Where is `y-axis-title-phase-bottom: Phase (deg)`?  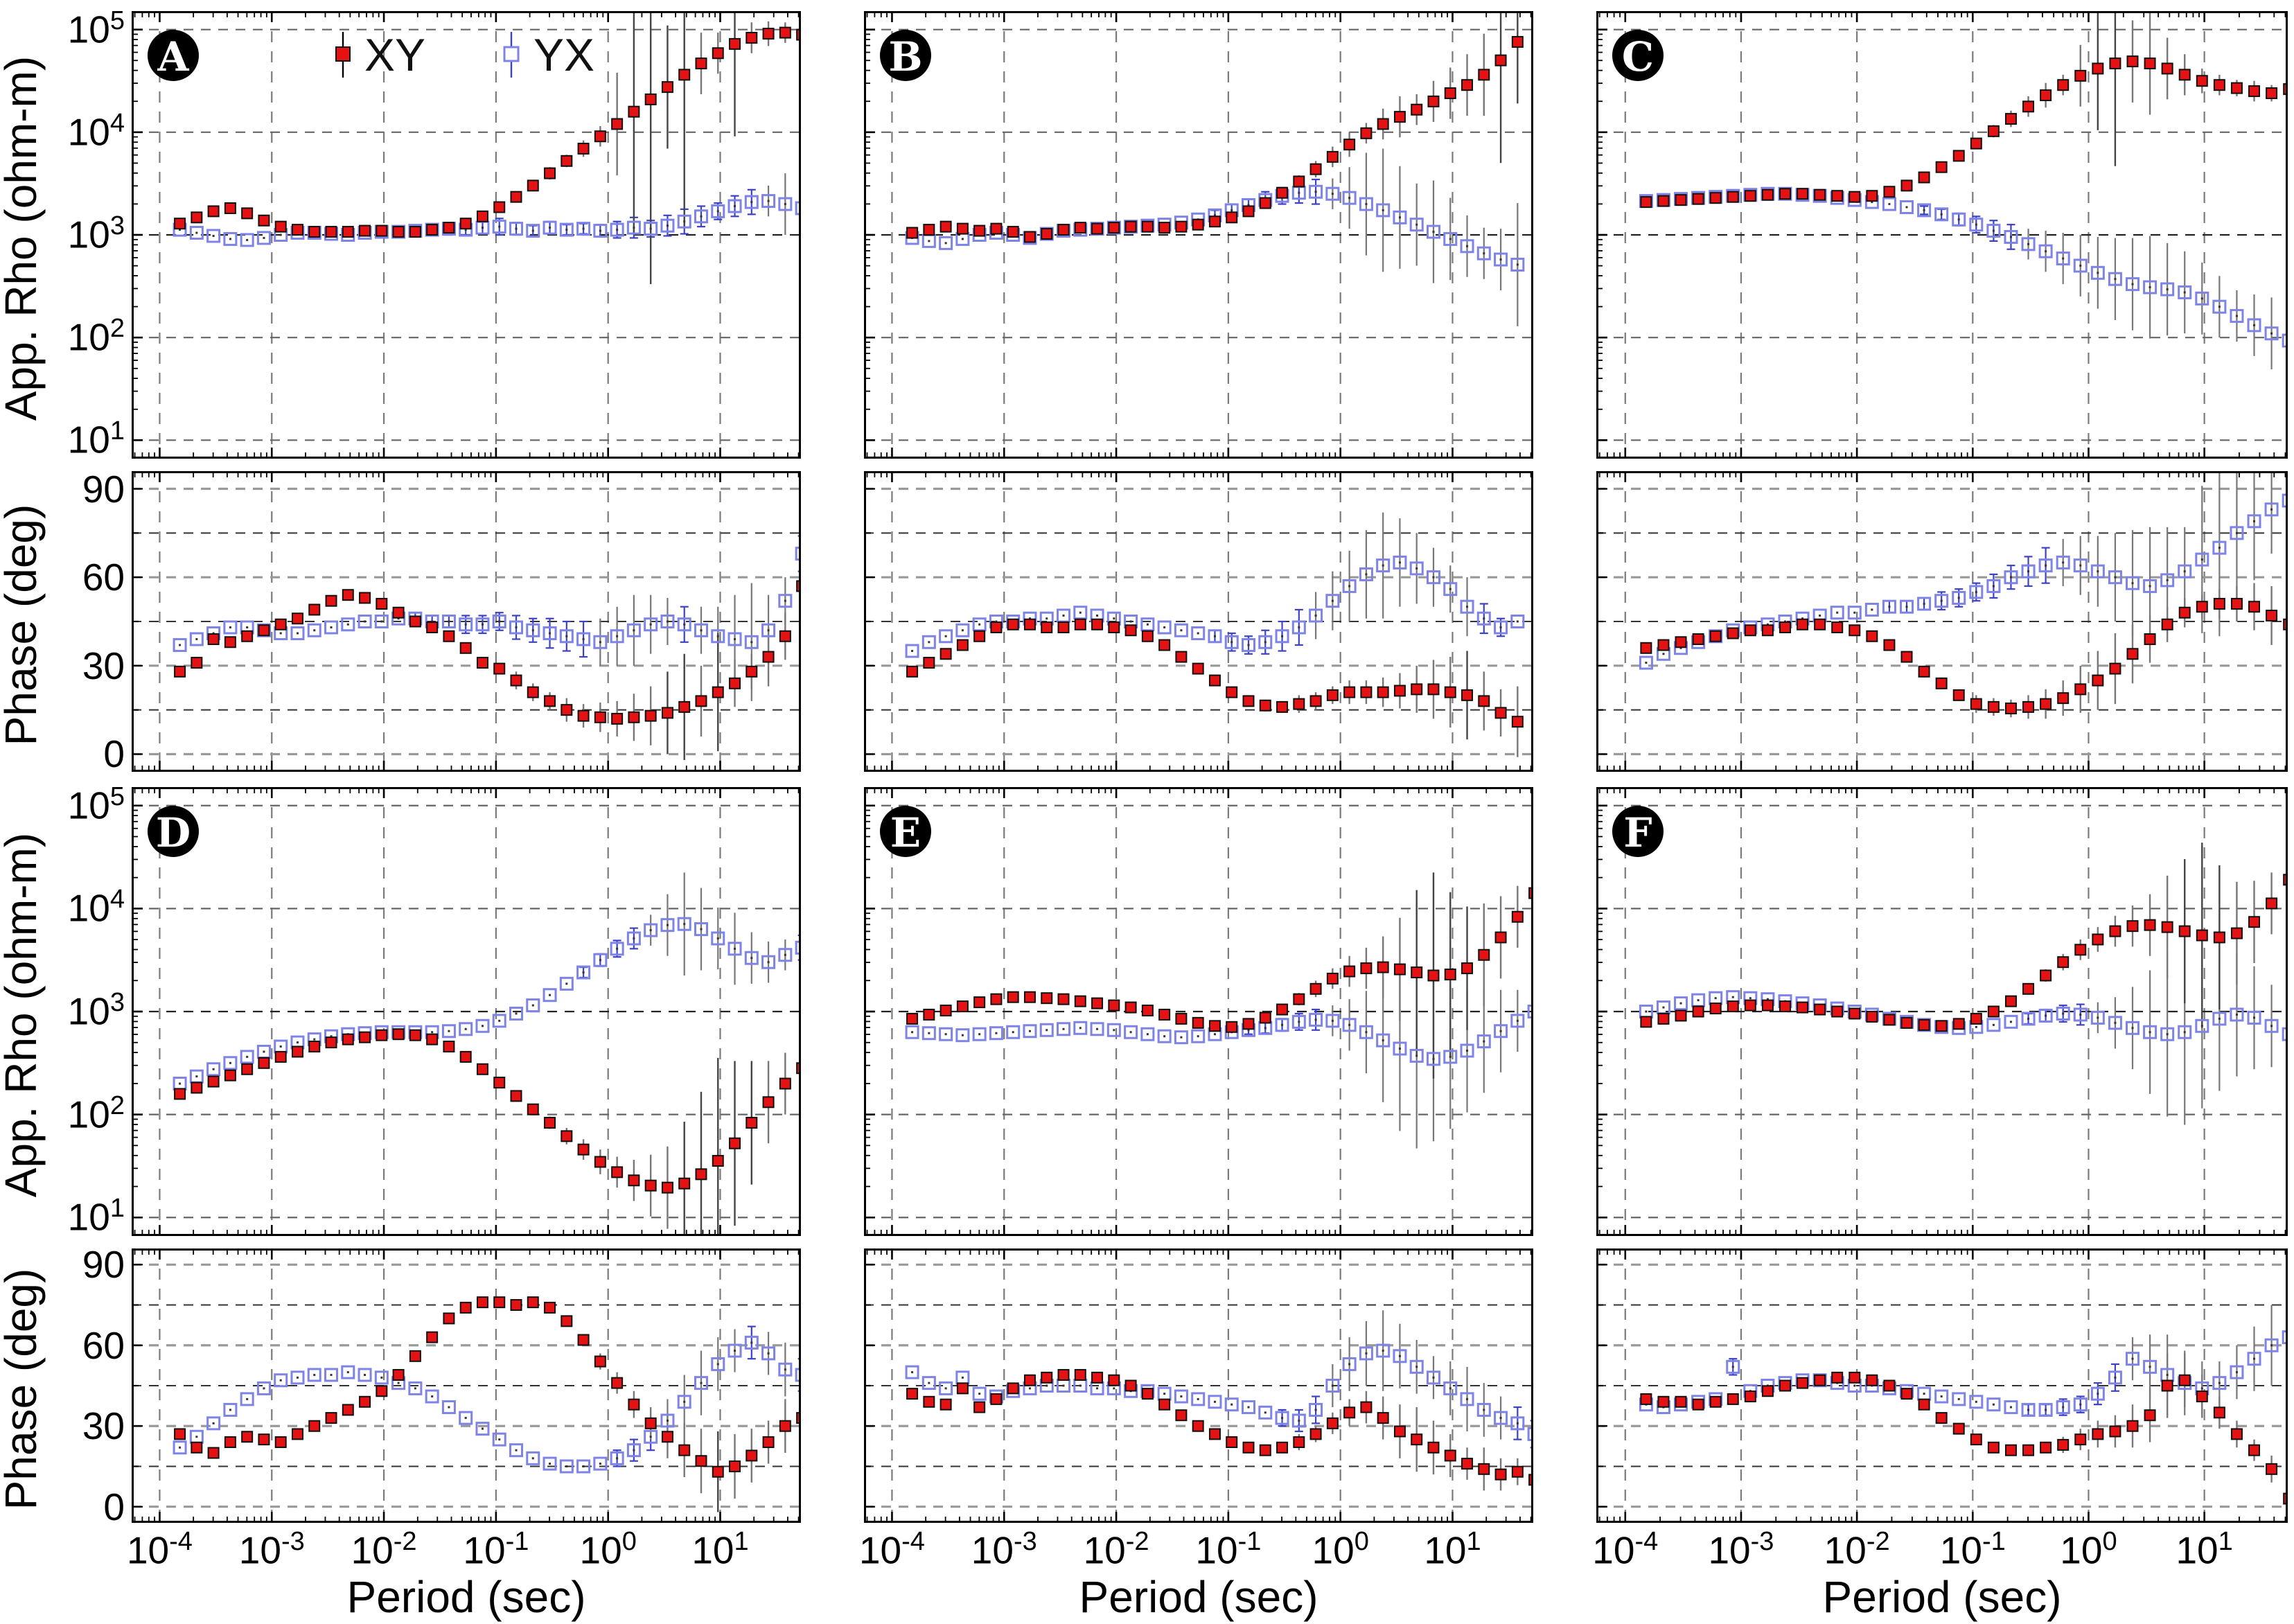
y-axis-title-phase-bottom: Phase (deg) is located at coordinates (23, 1389).